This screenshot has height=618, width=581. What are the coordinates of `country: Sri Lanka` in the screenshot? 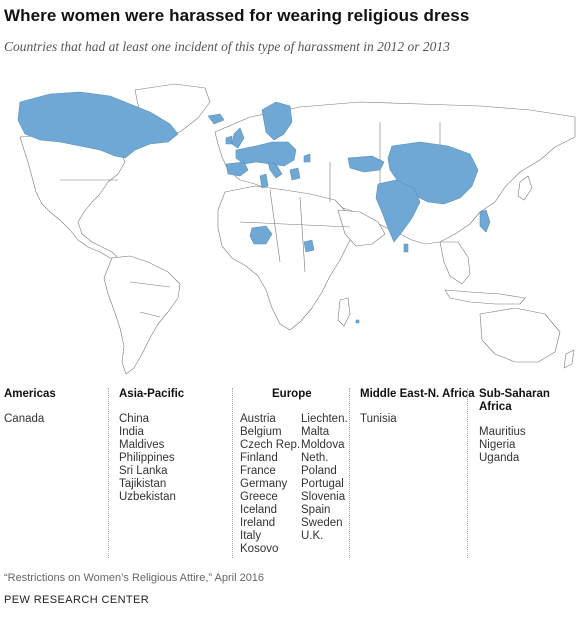 It's located at (143, 471).